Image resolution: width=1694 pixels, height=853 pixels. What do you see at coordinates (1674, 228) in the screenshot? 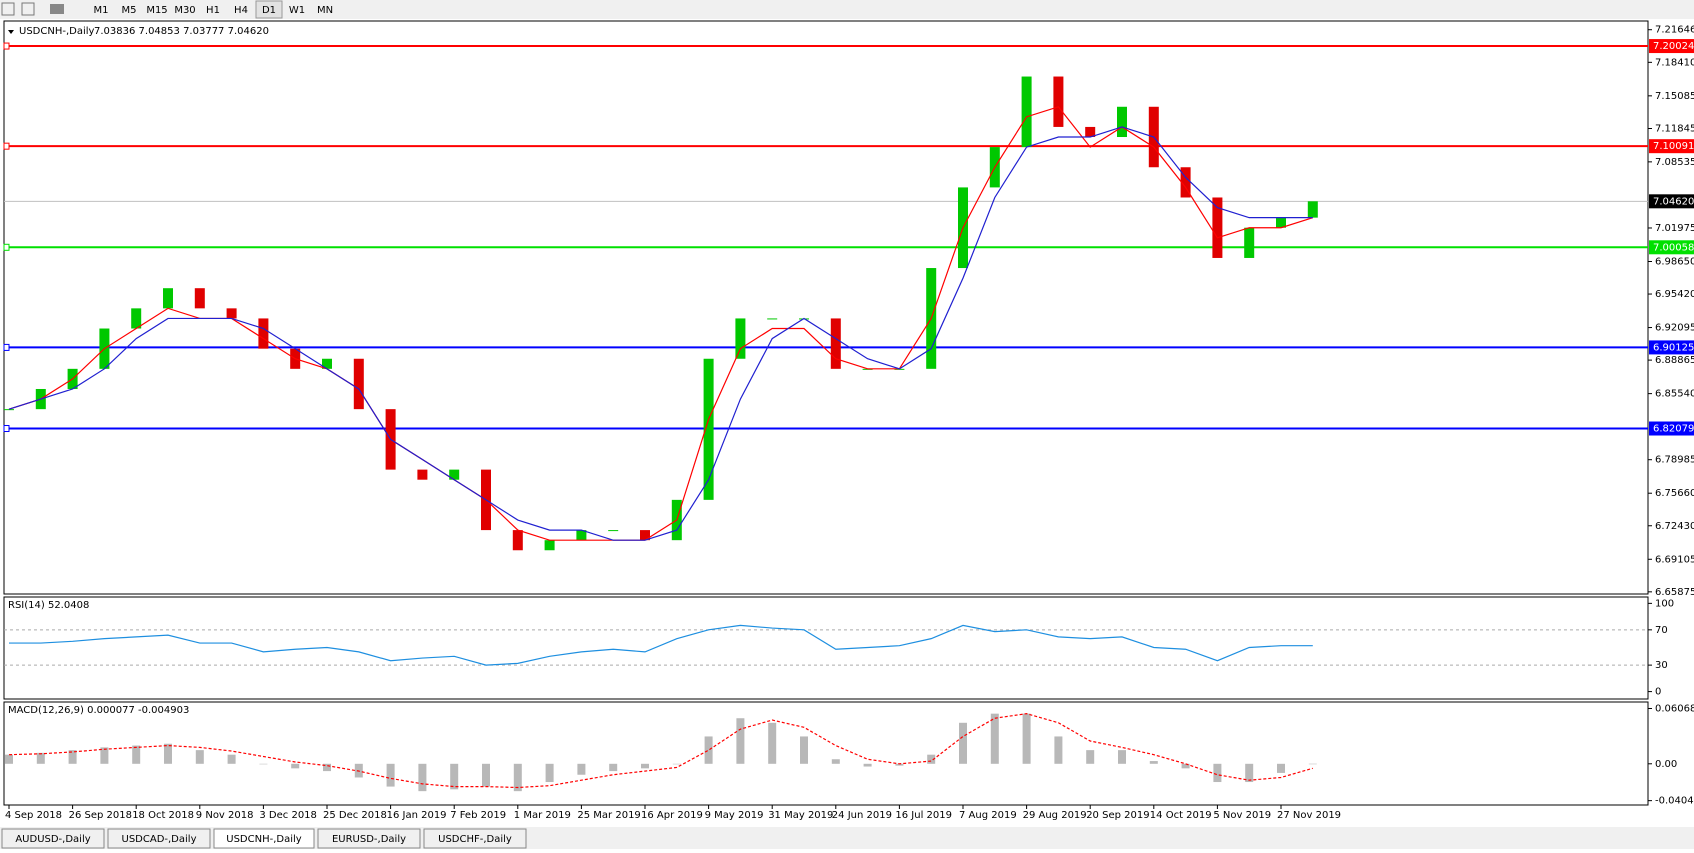
I see `y-tick-label: 7.01975` at bounding box center [1674, 228].